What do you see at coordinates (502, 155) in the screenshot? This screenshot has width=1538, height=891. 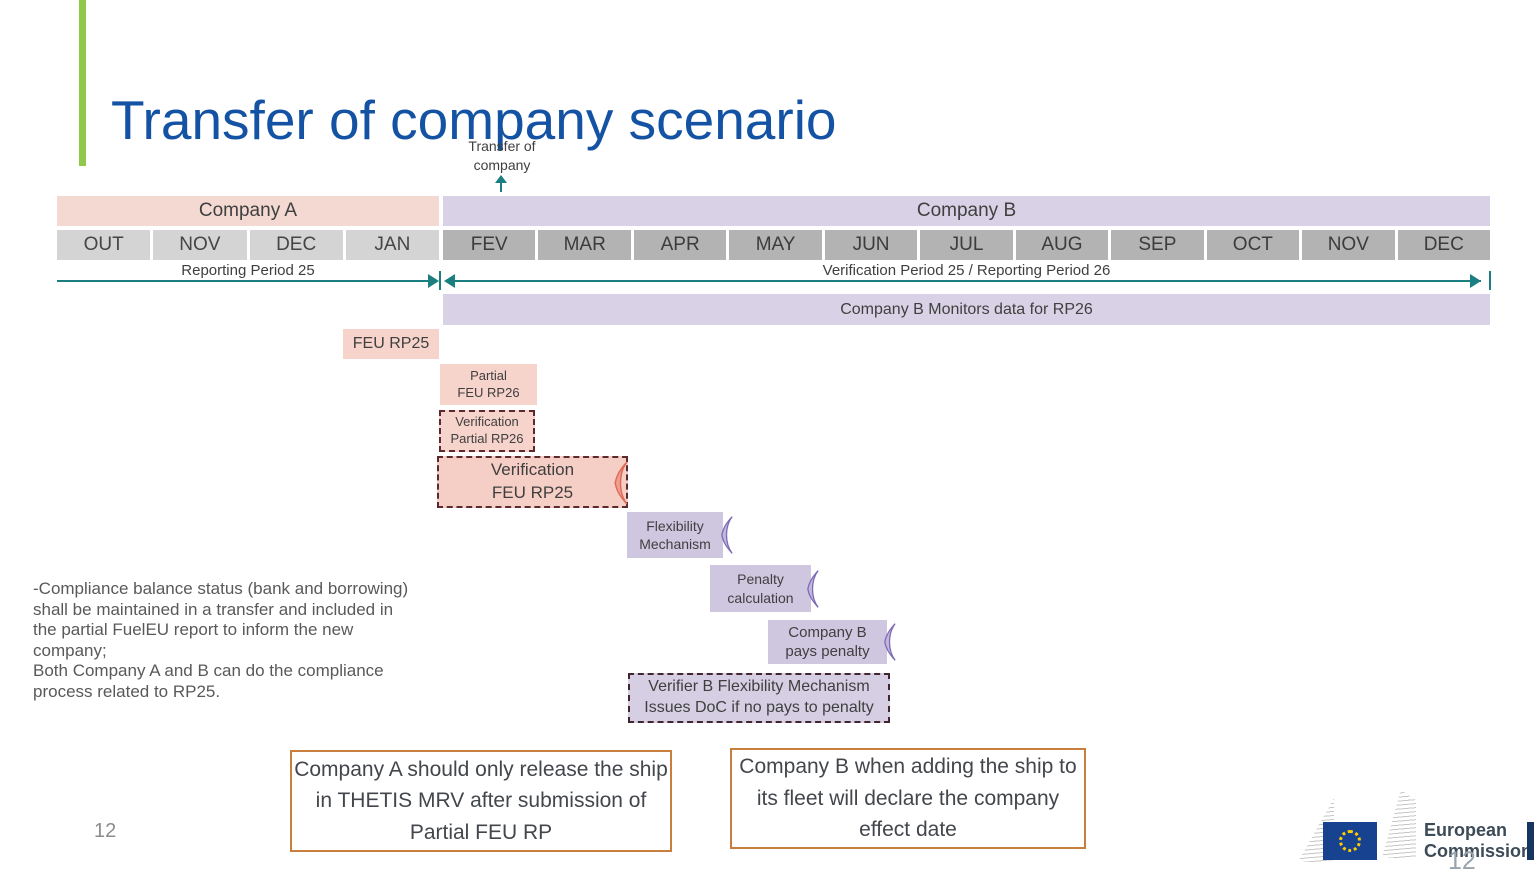 I see `transfer-of-company-label: Transfer of company` at bounding box center [502, 155].